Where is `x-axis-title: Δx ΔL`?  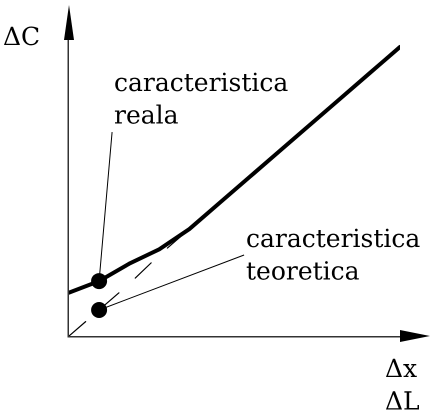 x-axis-title: Δx ΔL is located at coordinates (402, 385).